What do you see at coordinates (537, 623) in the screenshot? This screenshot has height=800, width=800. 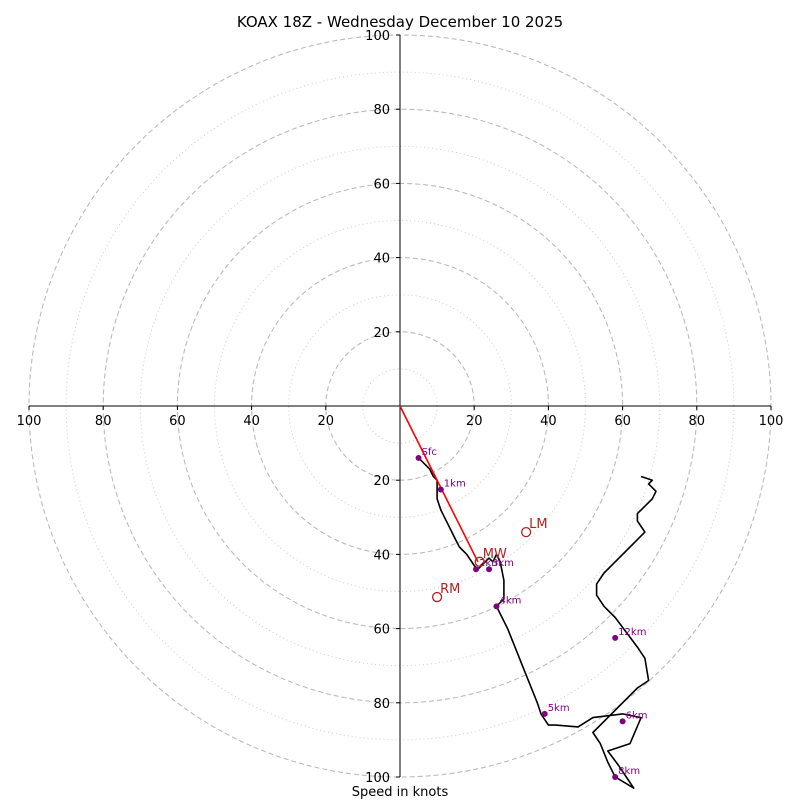 I see `hodograph-line` at bounding box center [537, 623].